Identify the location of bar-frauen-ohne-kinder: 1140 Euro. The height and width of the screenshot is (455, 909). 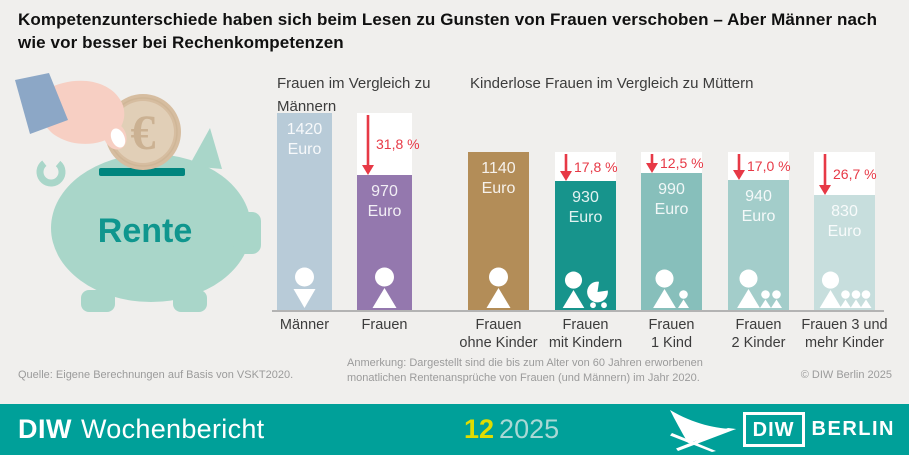
(498, 231).